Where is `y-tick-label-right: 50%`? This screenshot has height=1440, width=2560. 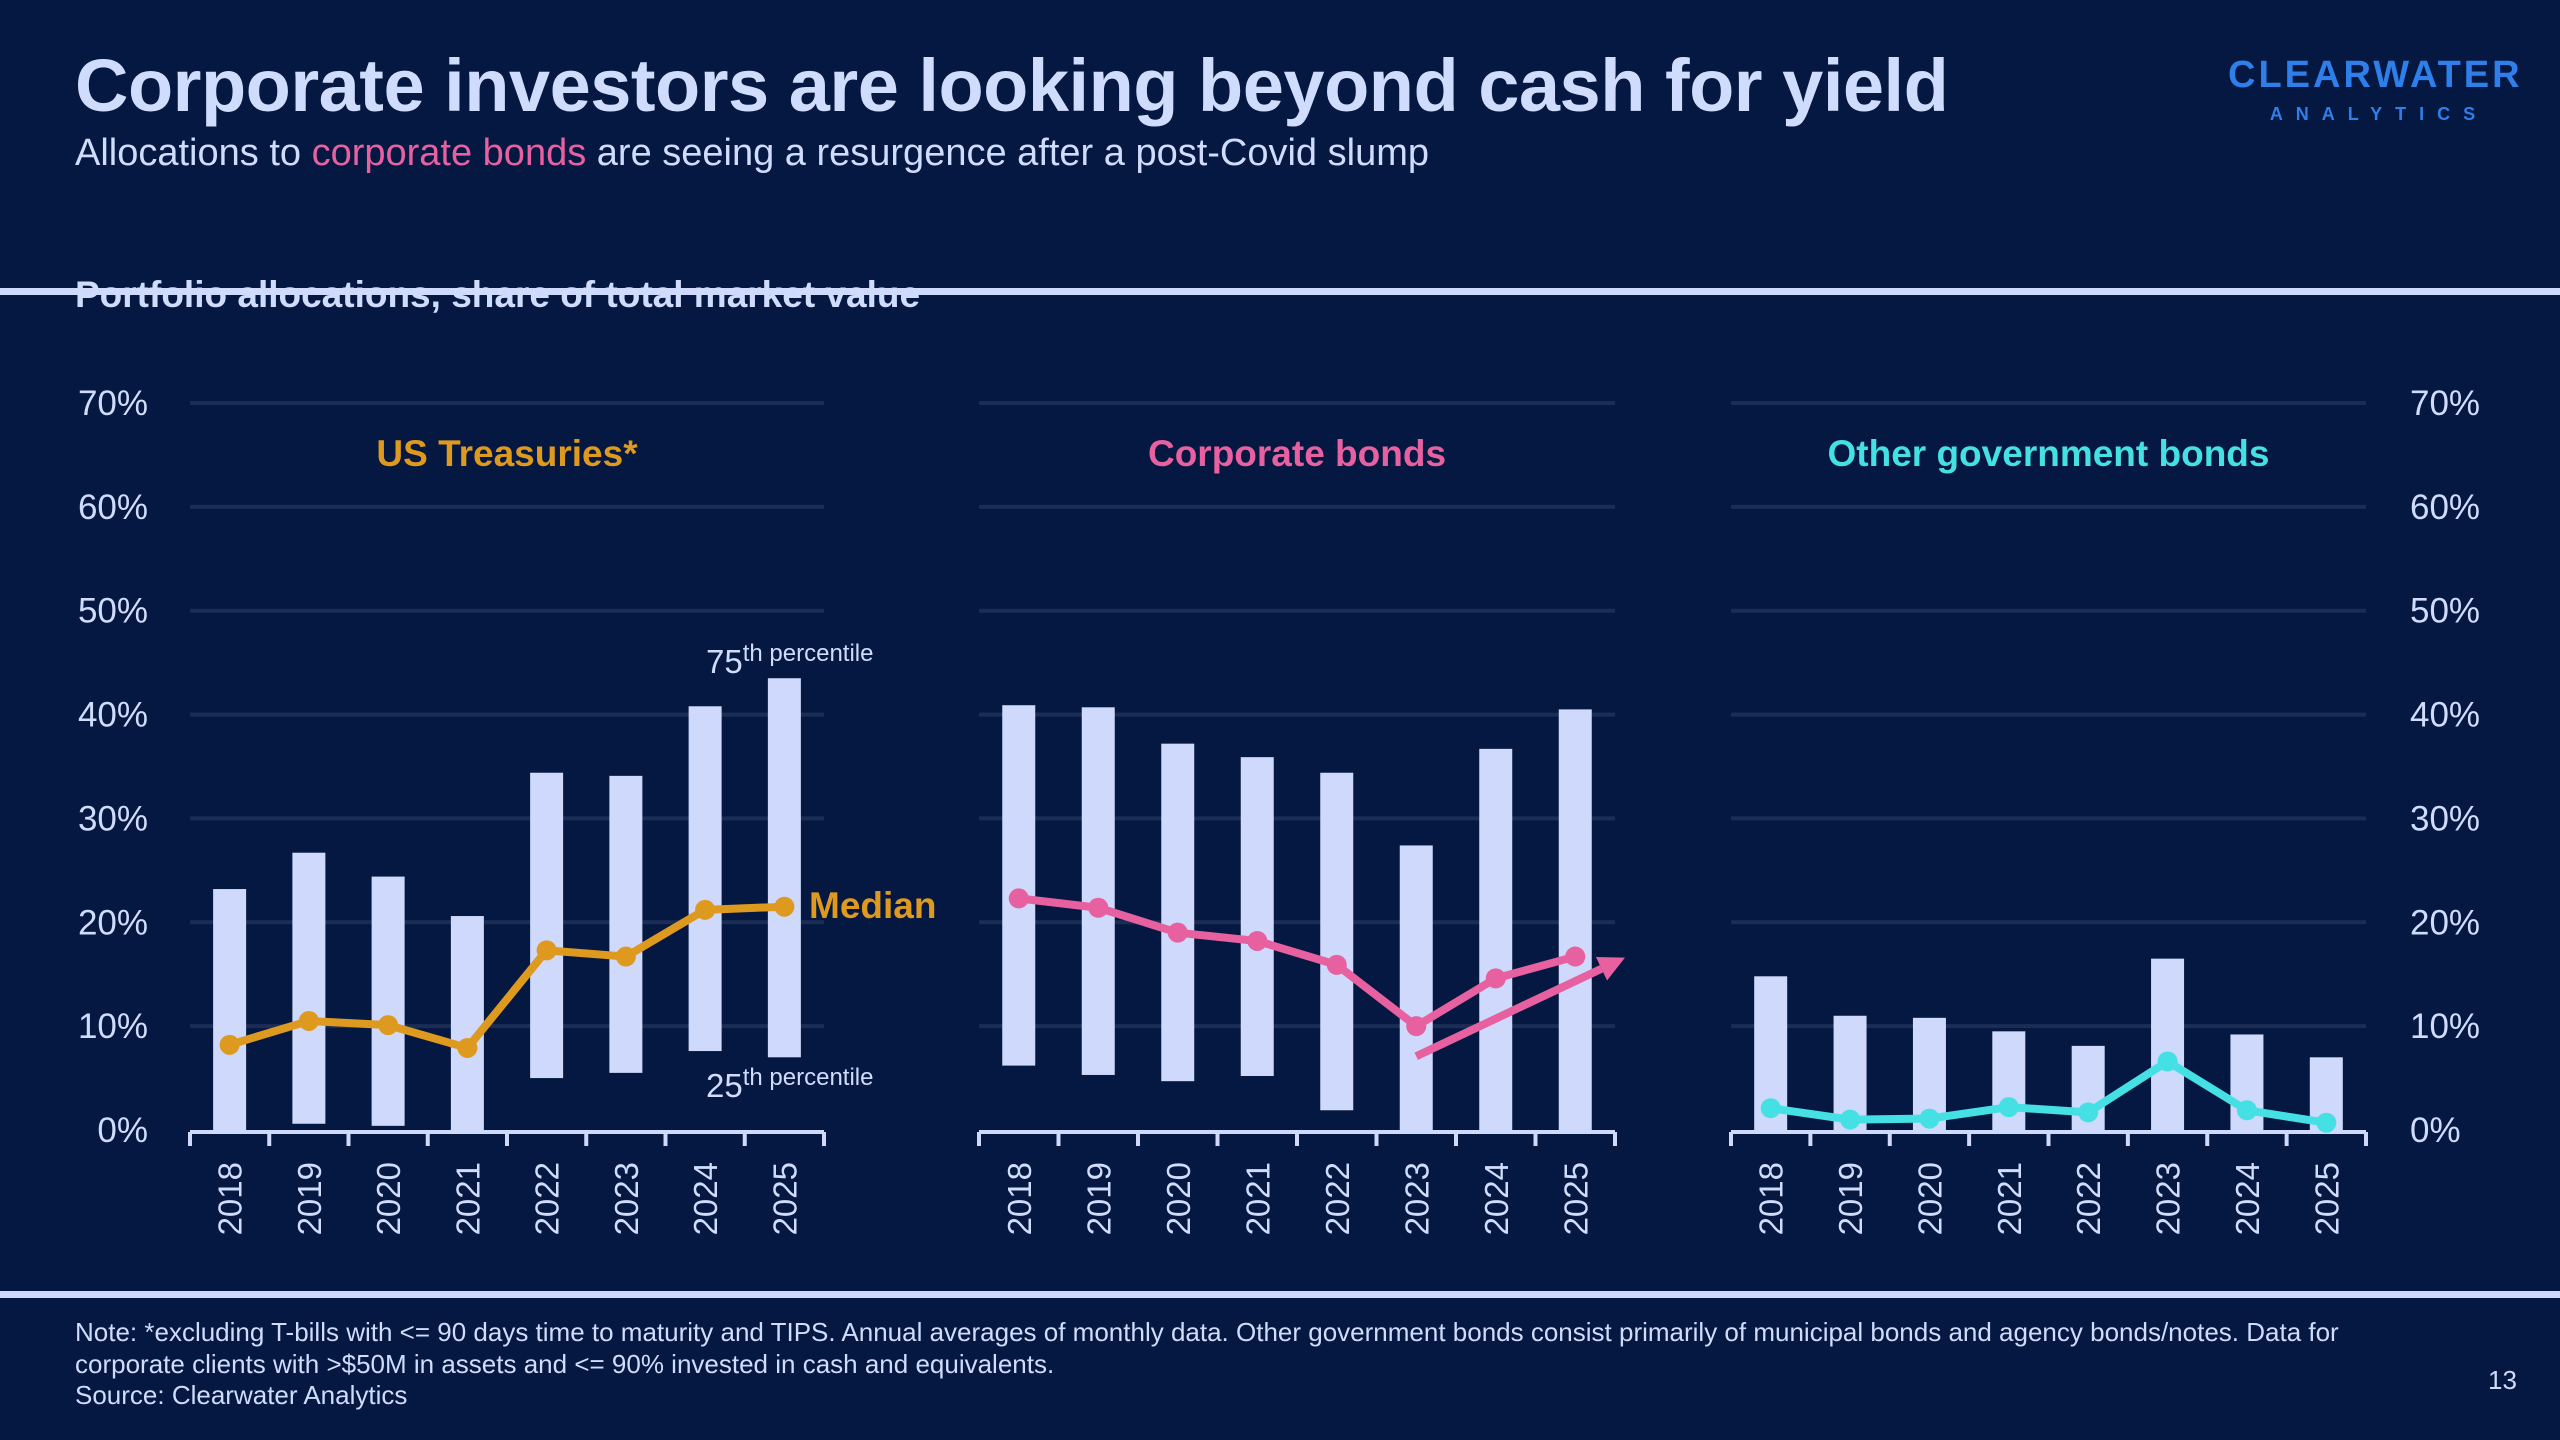
y-tick-label-right: 50% is located at coordinates (2445, 611).